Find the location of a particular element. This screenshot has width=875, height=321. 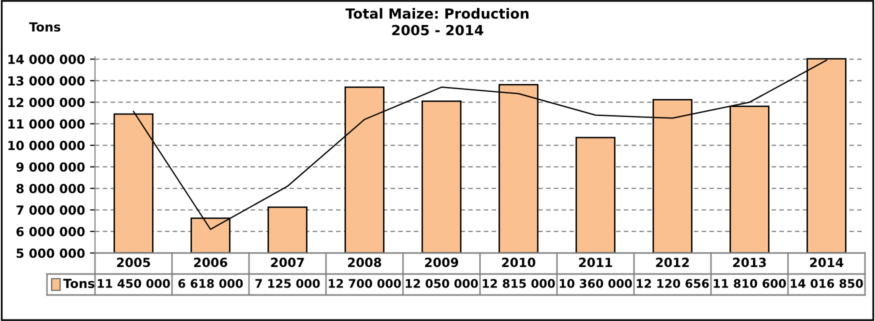

y-axis-title: Tons is located at coordinates (44, 27).